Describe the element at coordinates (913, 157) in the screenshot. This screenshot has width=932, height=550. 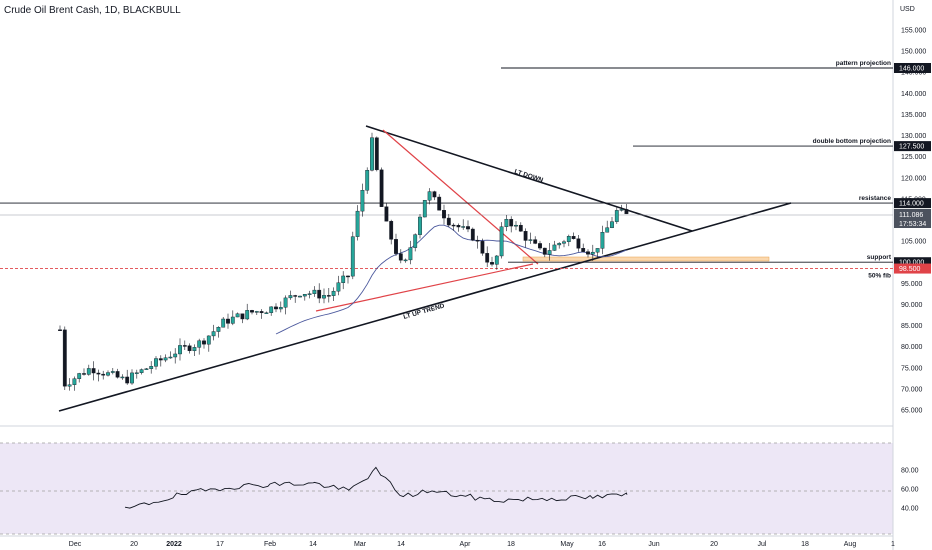
I see `price-tick-label: 125.000` at that location.